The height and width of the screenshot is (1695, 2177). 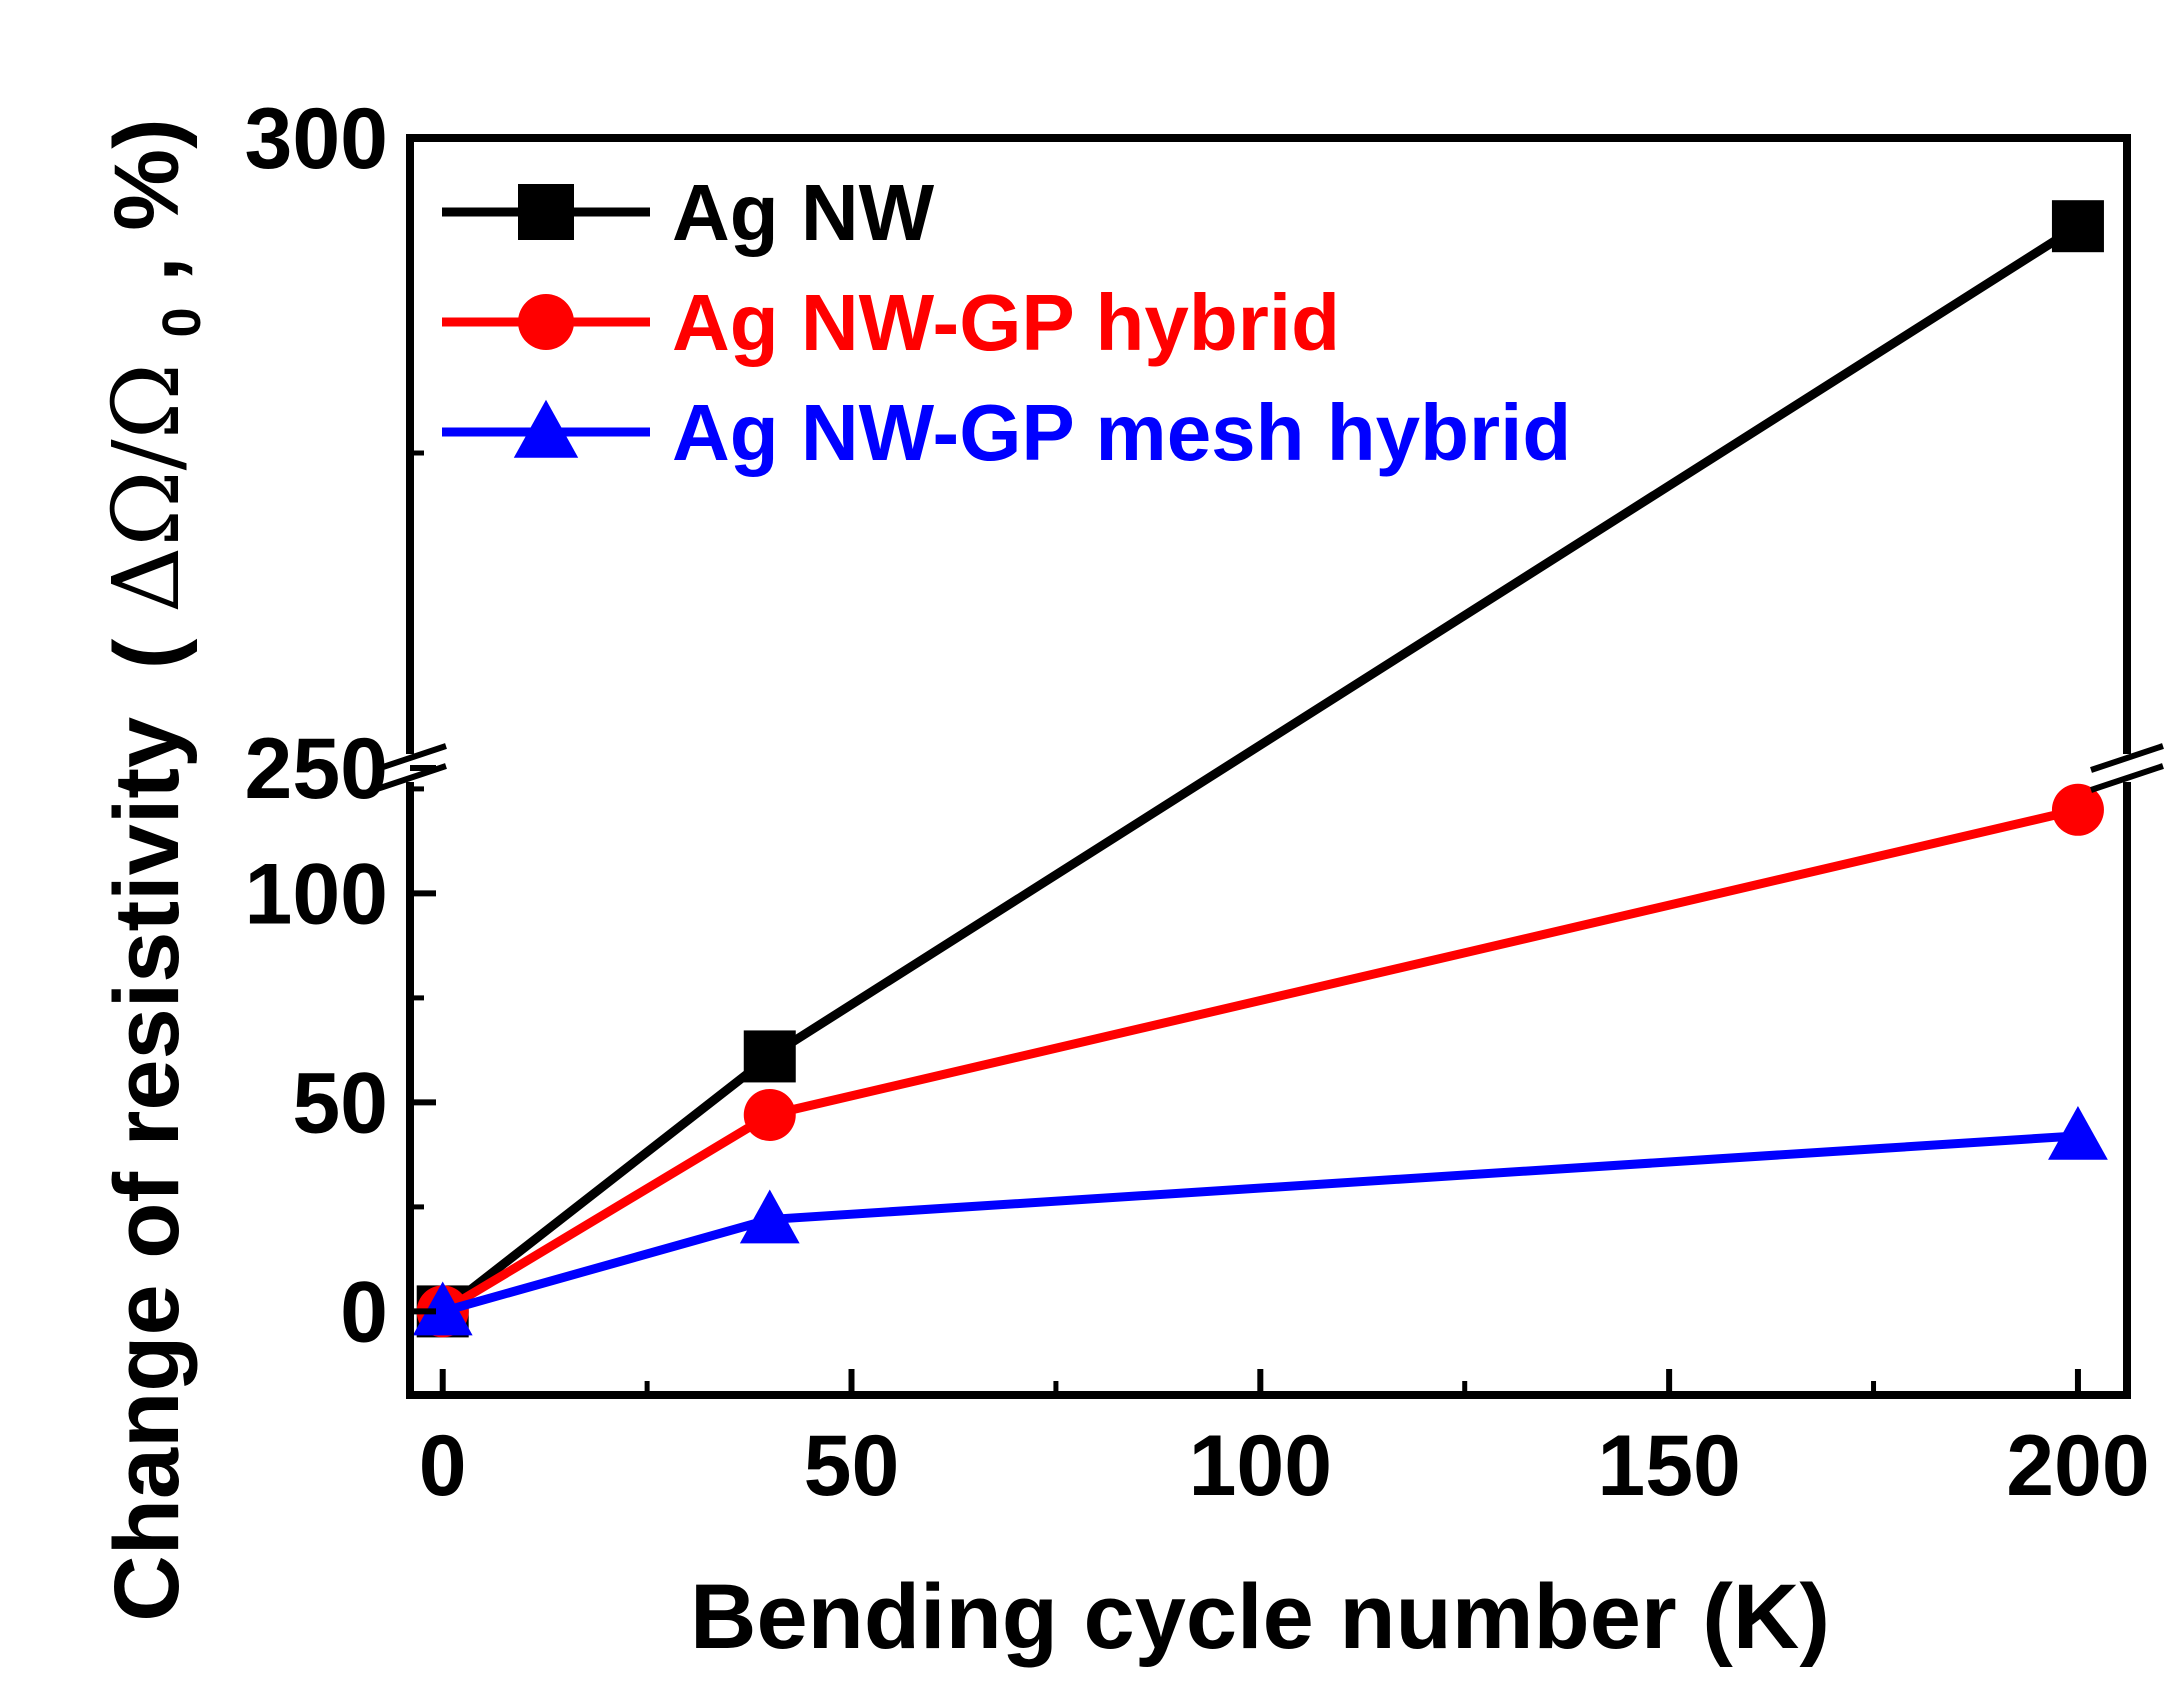 I want to click on y-axis-title-units-open: (, so click(x=147, y=653).